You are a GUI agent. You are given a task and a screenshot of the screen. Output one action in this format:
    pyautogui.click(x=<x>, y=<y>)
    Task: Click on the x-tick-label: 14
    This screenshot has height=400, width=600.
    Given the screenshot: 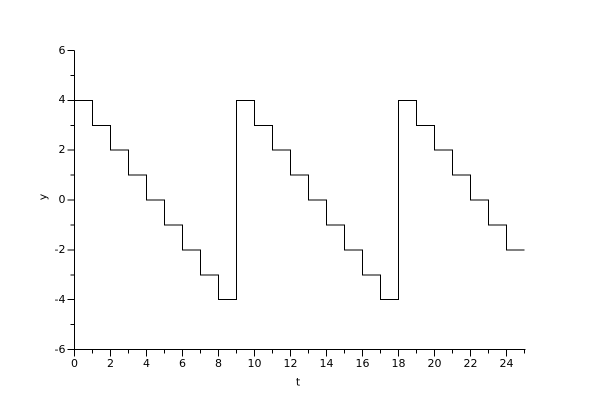 What is the action you would take?
    pyautogui.click(x=326, y=363)
    